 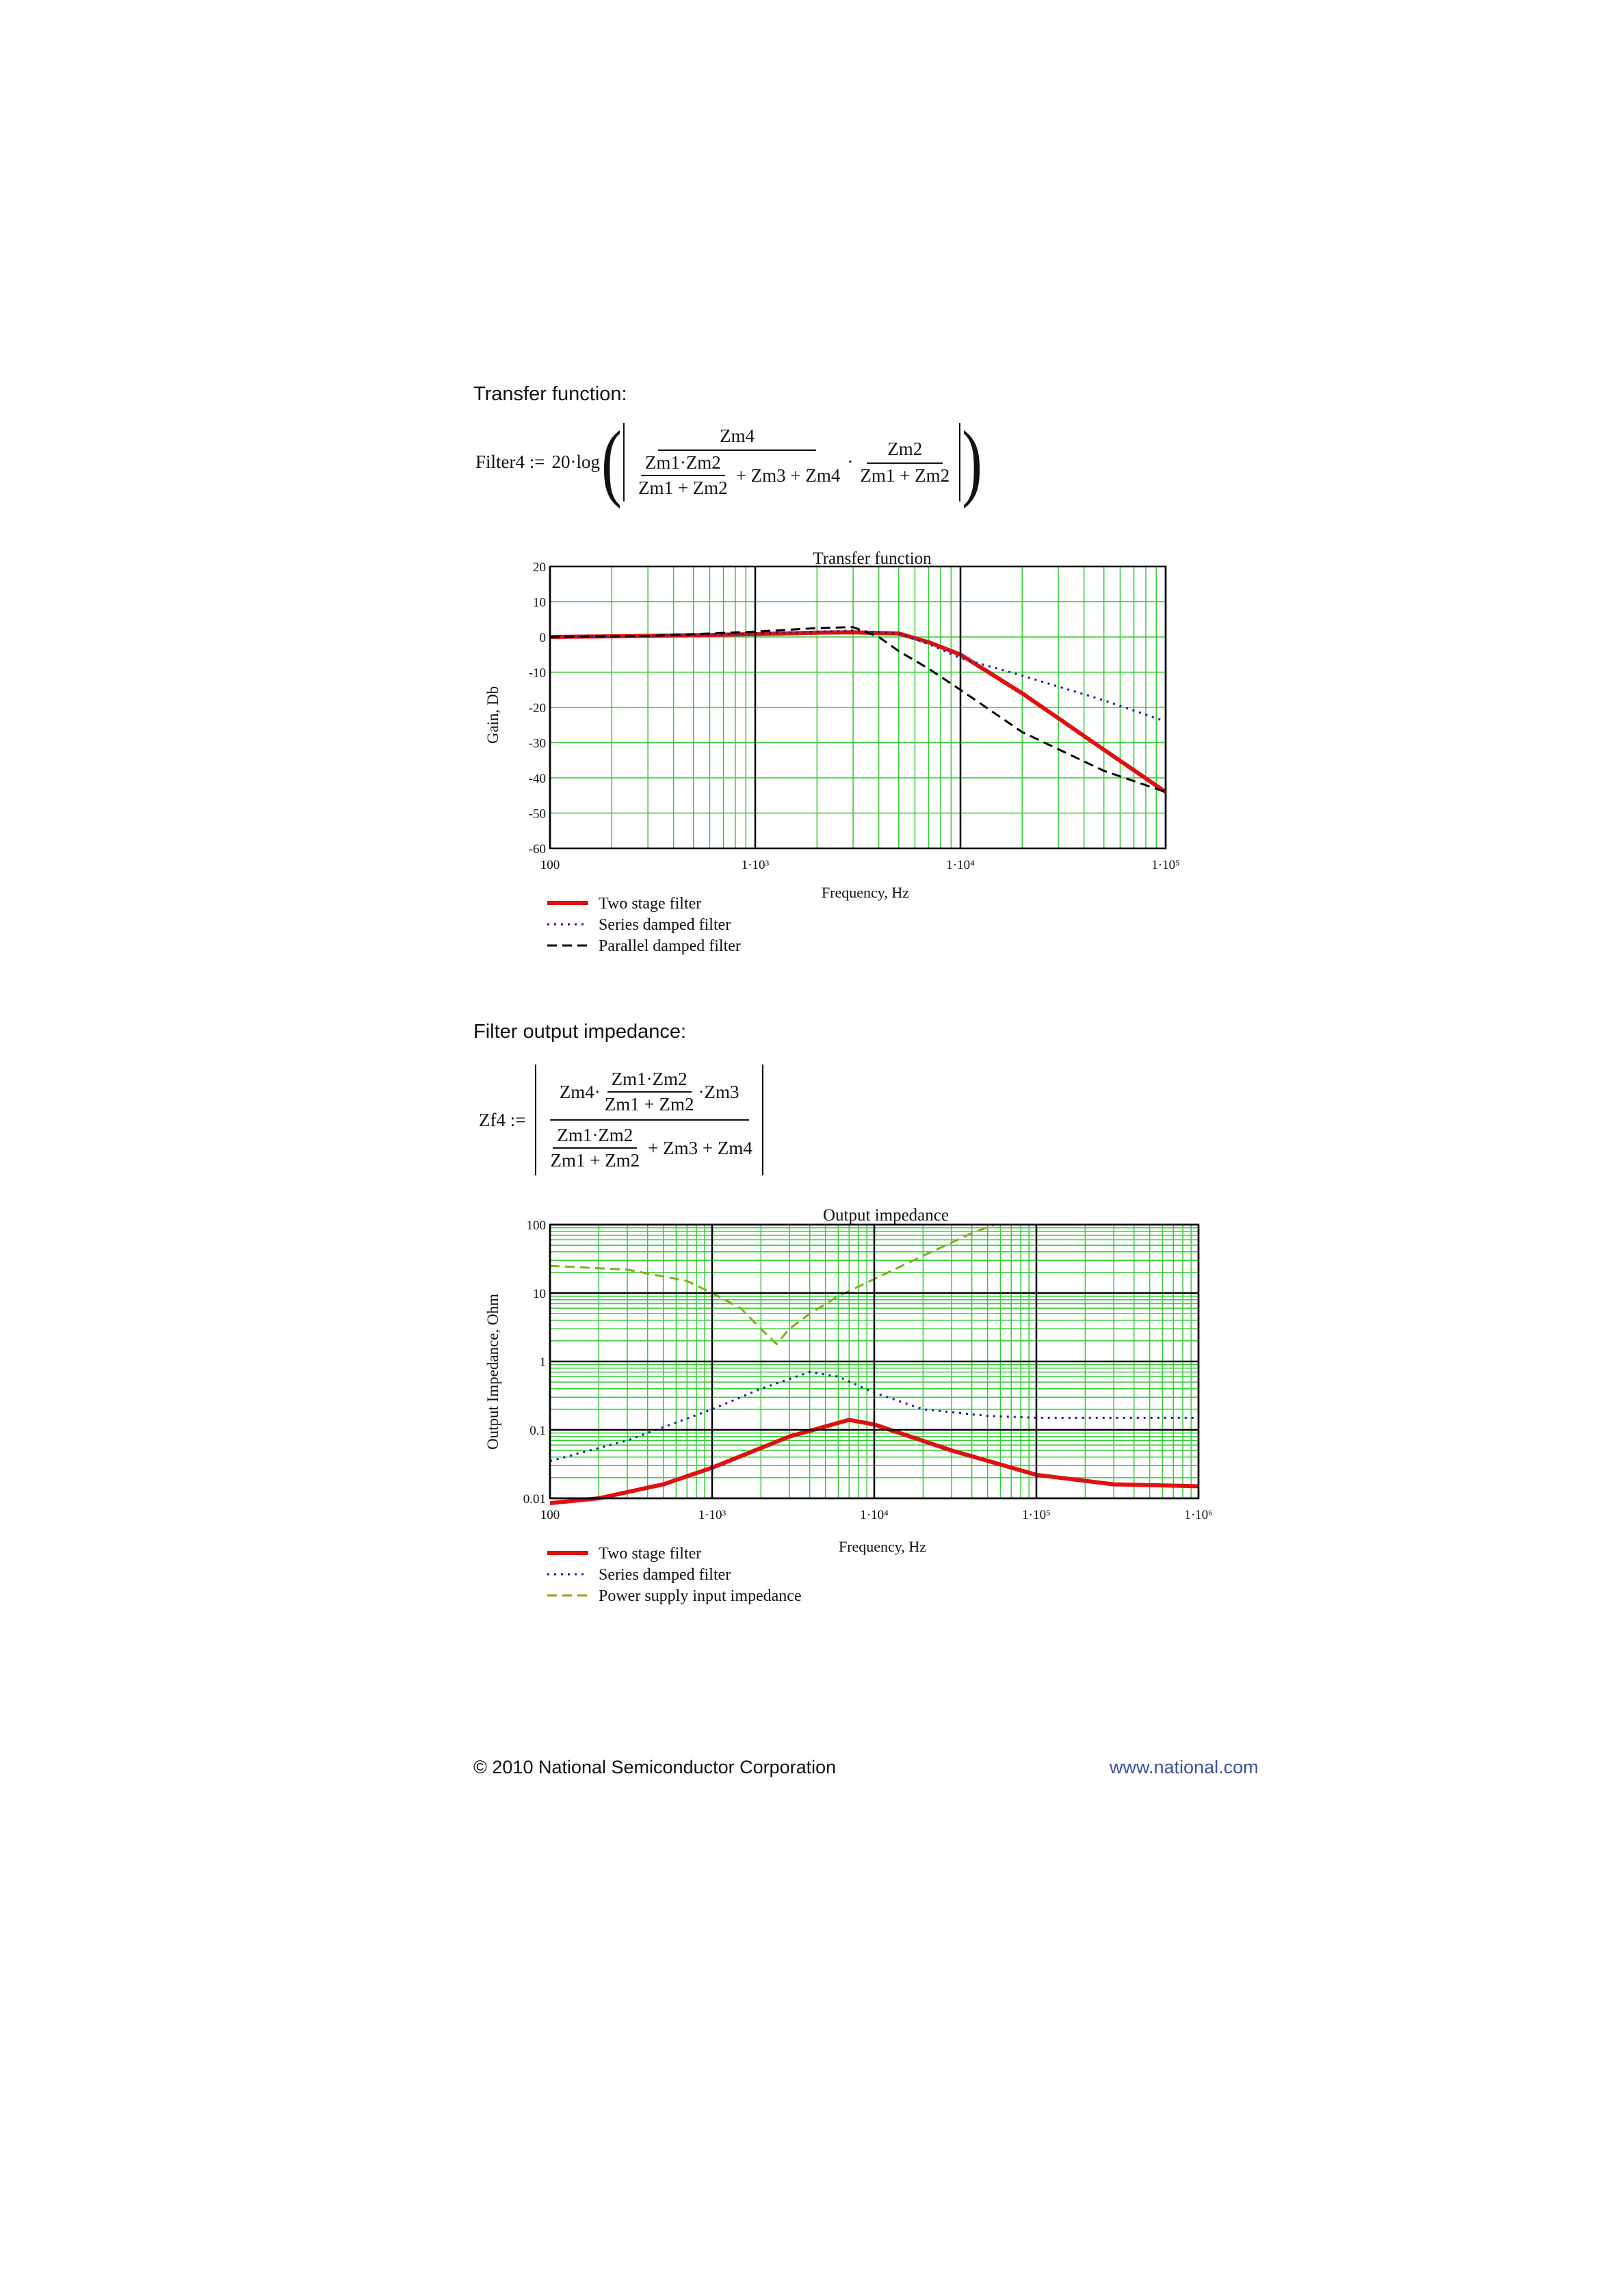 I want to click on eq2-num-right: ·Zm3, so click(x=719, y=1091).